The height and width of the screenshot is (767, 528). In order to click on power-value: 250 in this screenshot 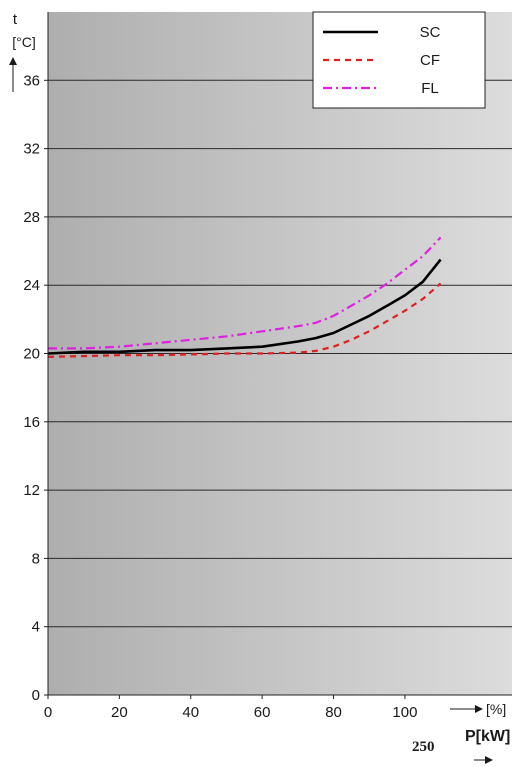, I will do `click(423, 747)`.